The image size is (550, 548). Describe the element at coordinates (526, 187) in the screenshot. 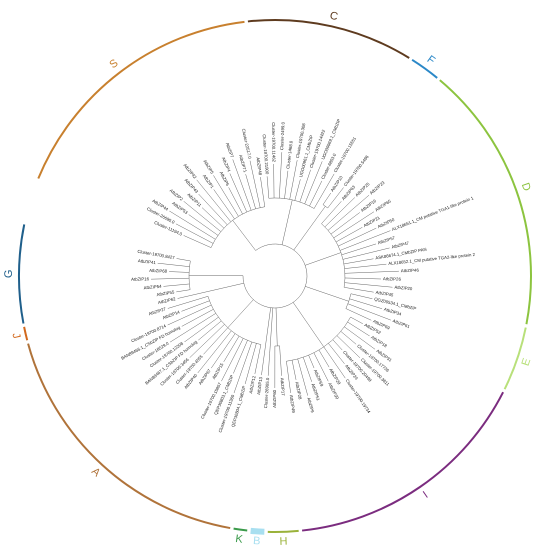

I see `clade-label: D` at that location.